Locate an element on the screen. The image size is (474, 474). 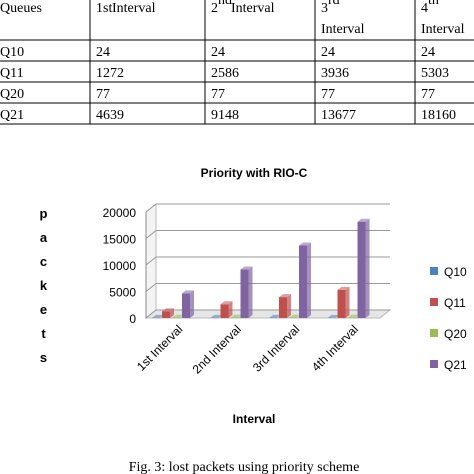
table-cell: 1272 is located at coordinates (110, 73).